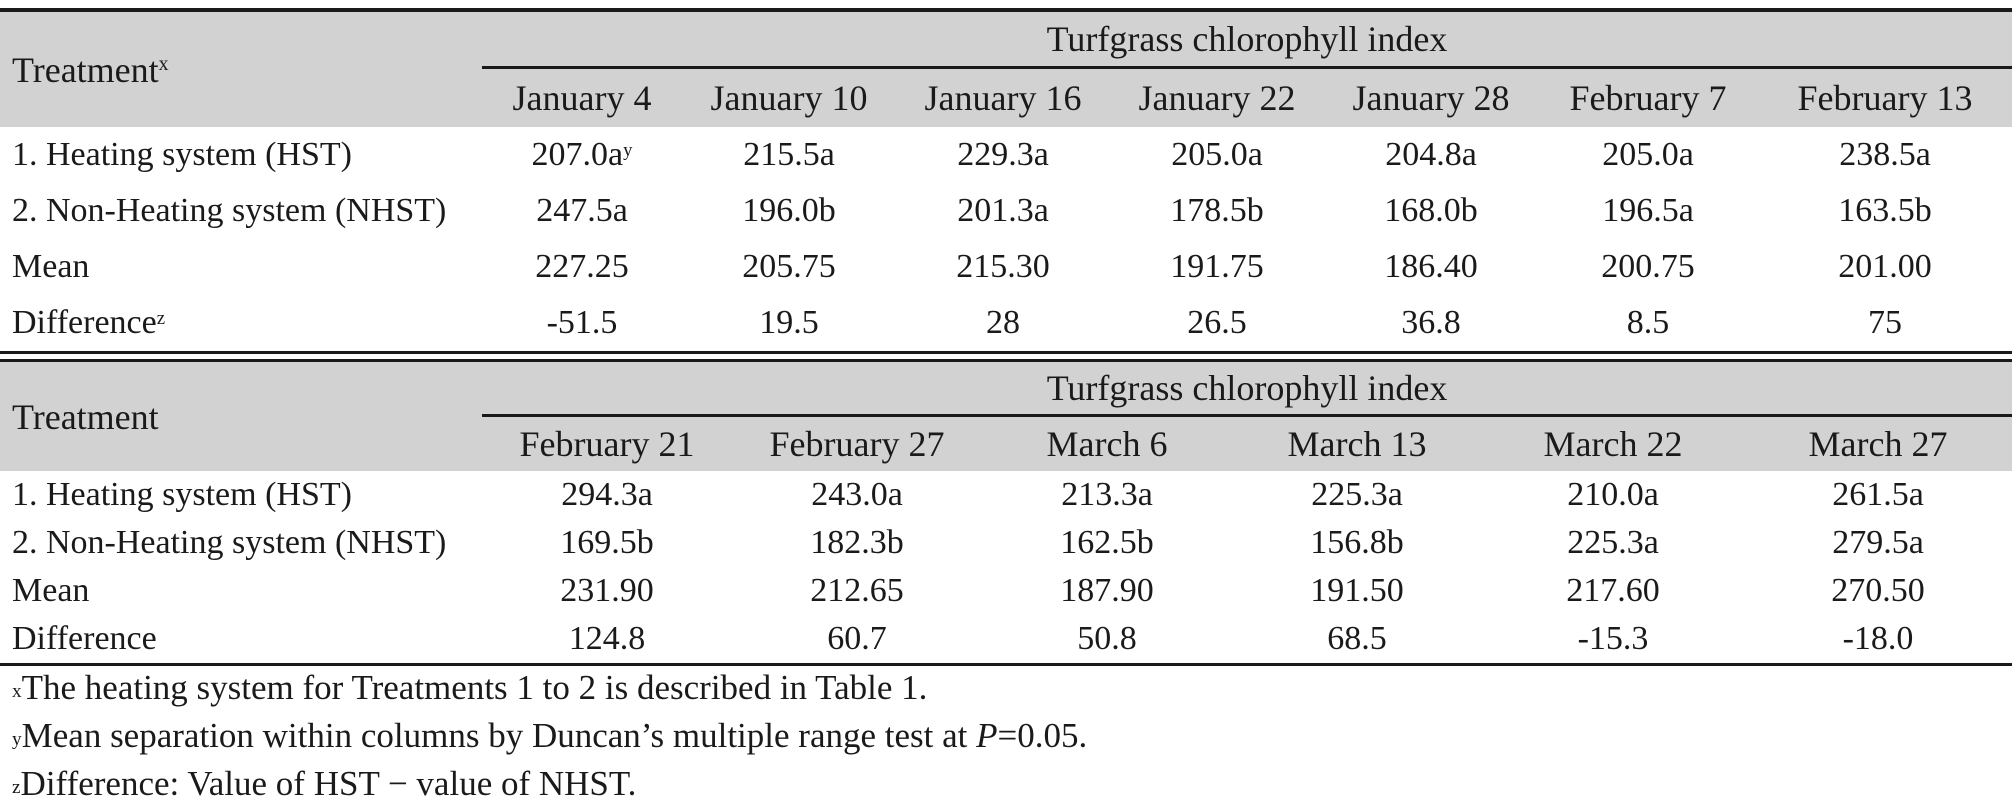  Describe the element at coordinates (1003, 210) in the screenshot. I see `table-cell: 201.3a` at that location.